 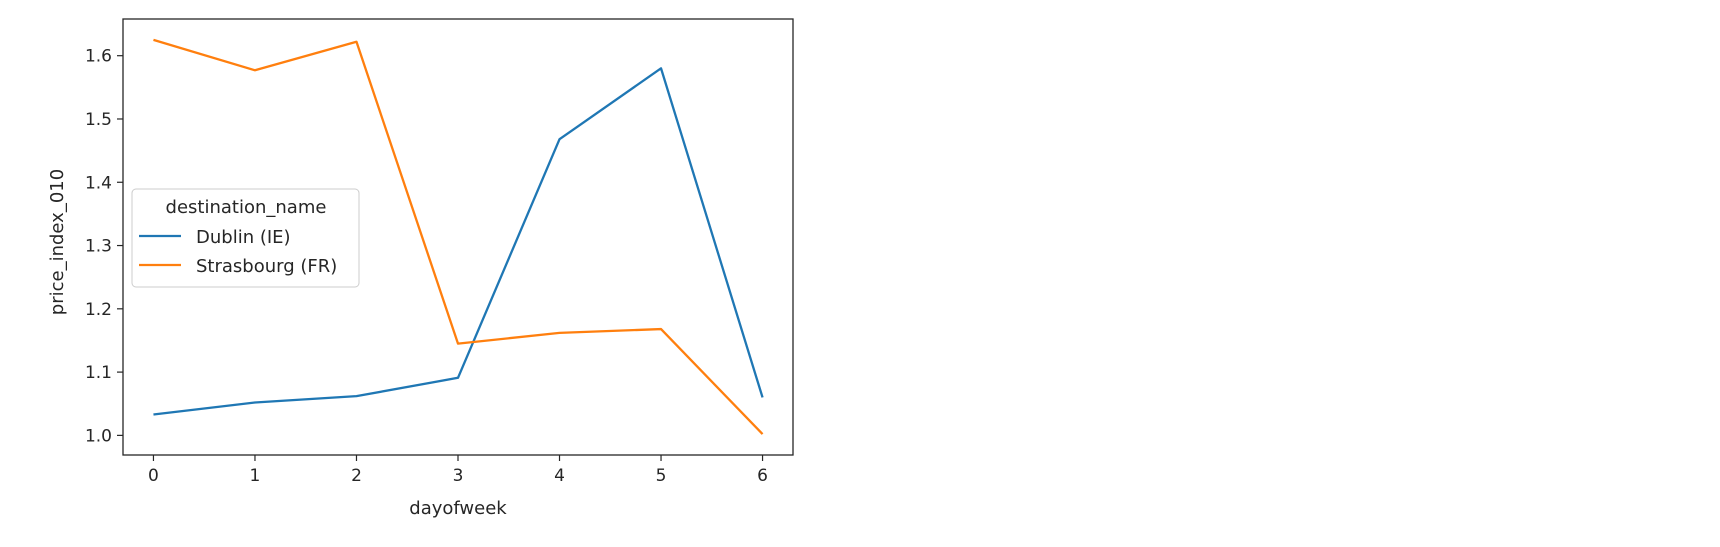 What do you see at coordinates (246, 207) in the screenshot?
I see `legend-title: destination_name` at bounding box center [246, 207].